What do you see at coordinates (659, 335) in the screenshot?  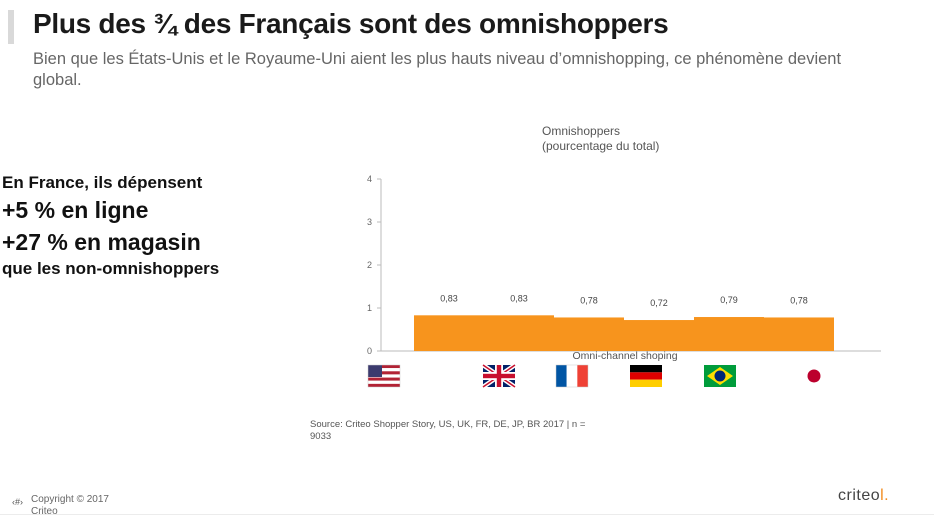 I see `area-segment-de` at bounding box center [659, 335].